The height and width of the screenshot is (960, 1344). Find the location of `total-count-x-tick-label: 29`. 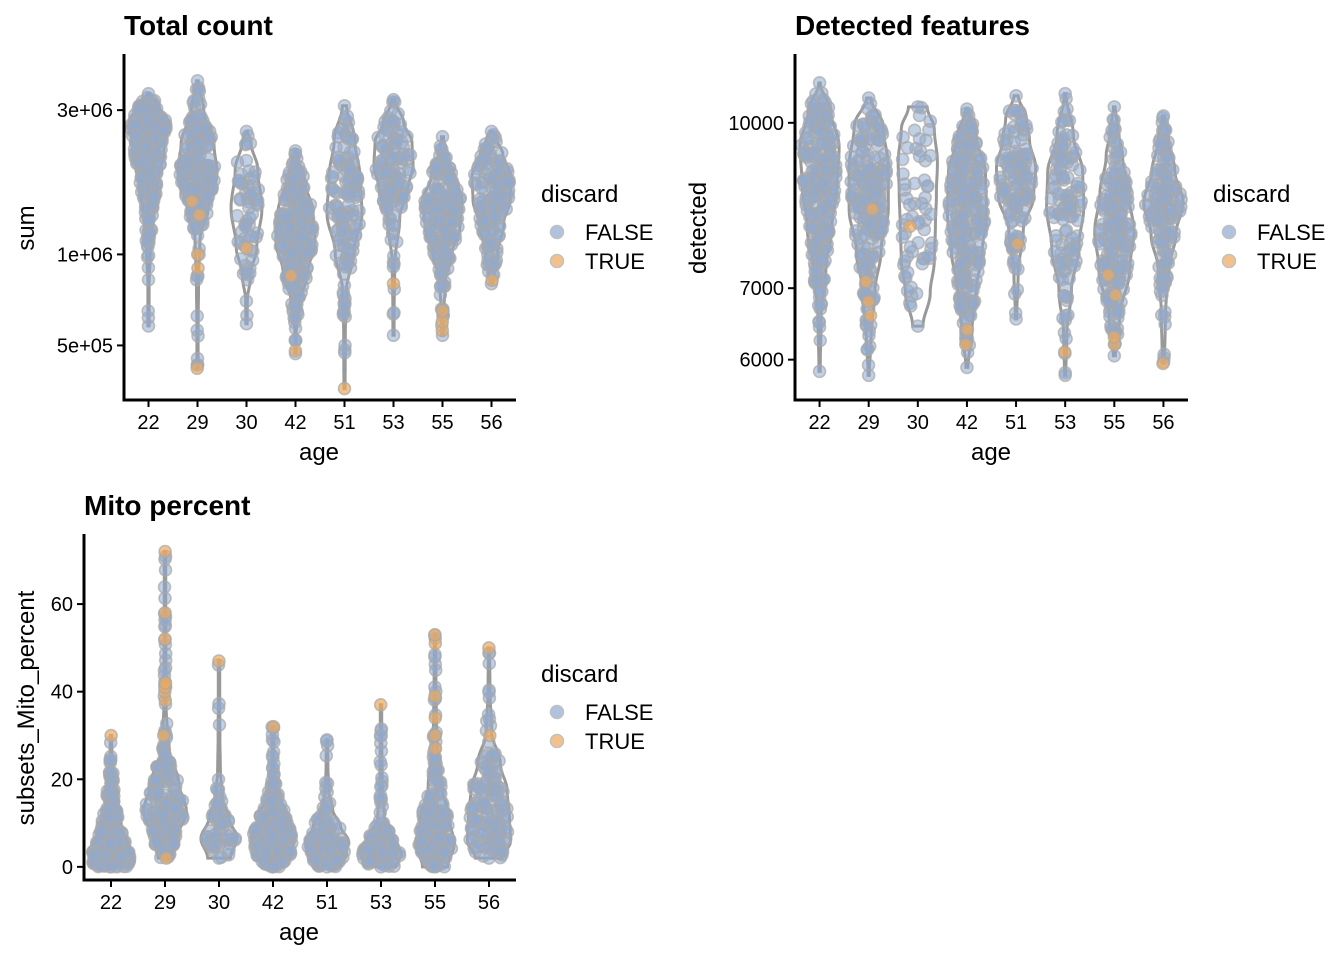

total-count-x-tick-label: 29 is located at coordinates (197, 423).